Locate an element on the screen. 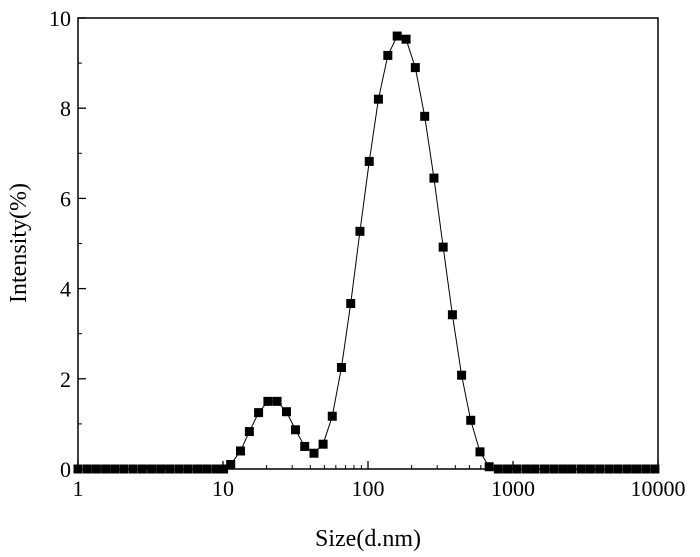 This screenshot has width=700, height=557. x-tick-labels: 1 10 100 1000 10000 is located at coordinates (379, 488).